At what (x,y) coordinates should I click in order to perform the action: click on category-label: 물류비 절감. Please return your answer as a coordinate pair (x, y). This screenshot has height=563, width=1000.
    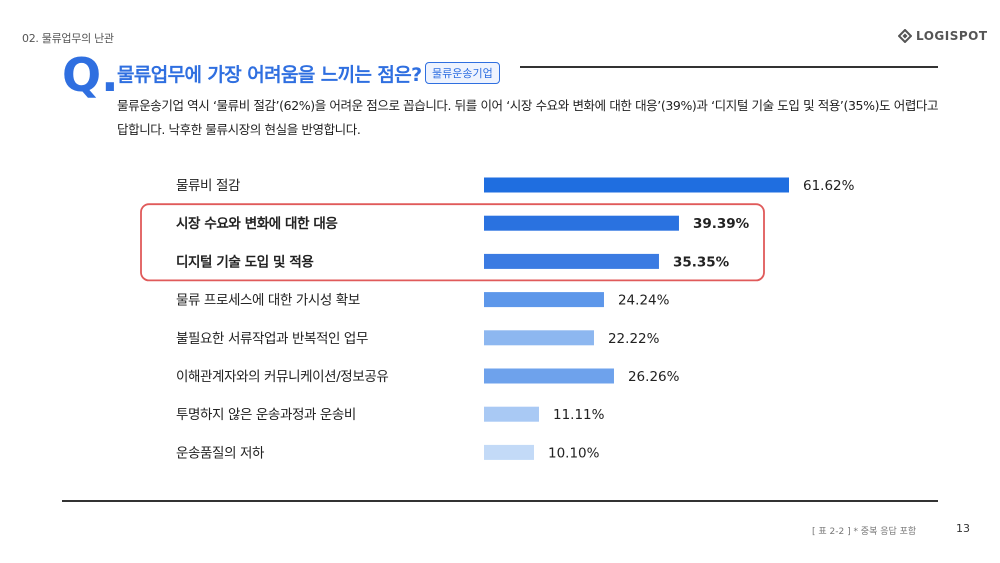
    Looking at the image, I should click on (208, 186).